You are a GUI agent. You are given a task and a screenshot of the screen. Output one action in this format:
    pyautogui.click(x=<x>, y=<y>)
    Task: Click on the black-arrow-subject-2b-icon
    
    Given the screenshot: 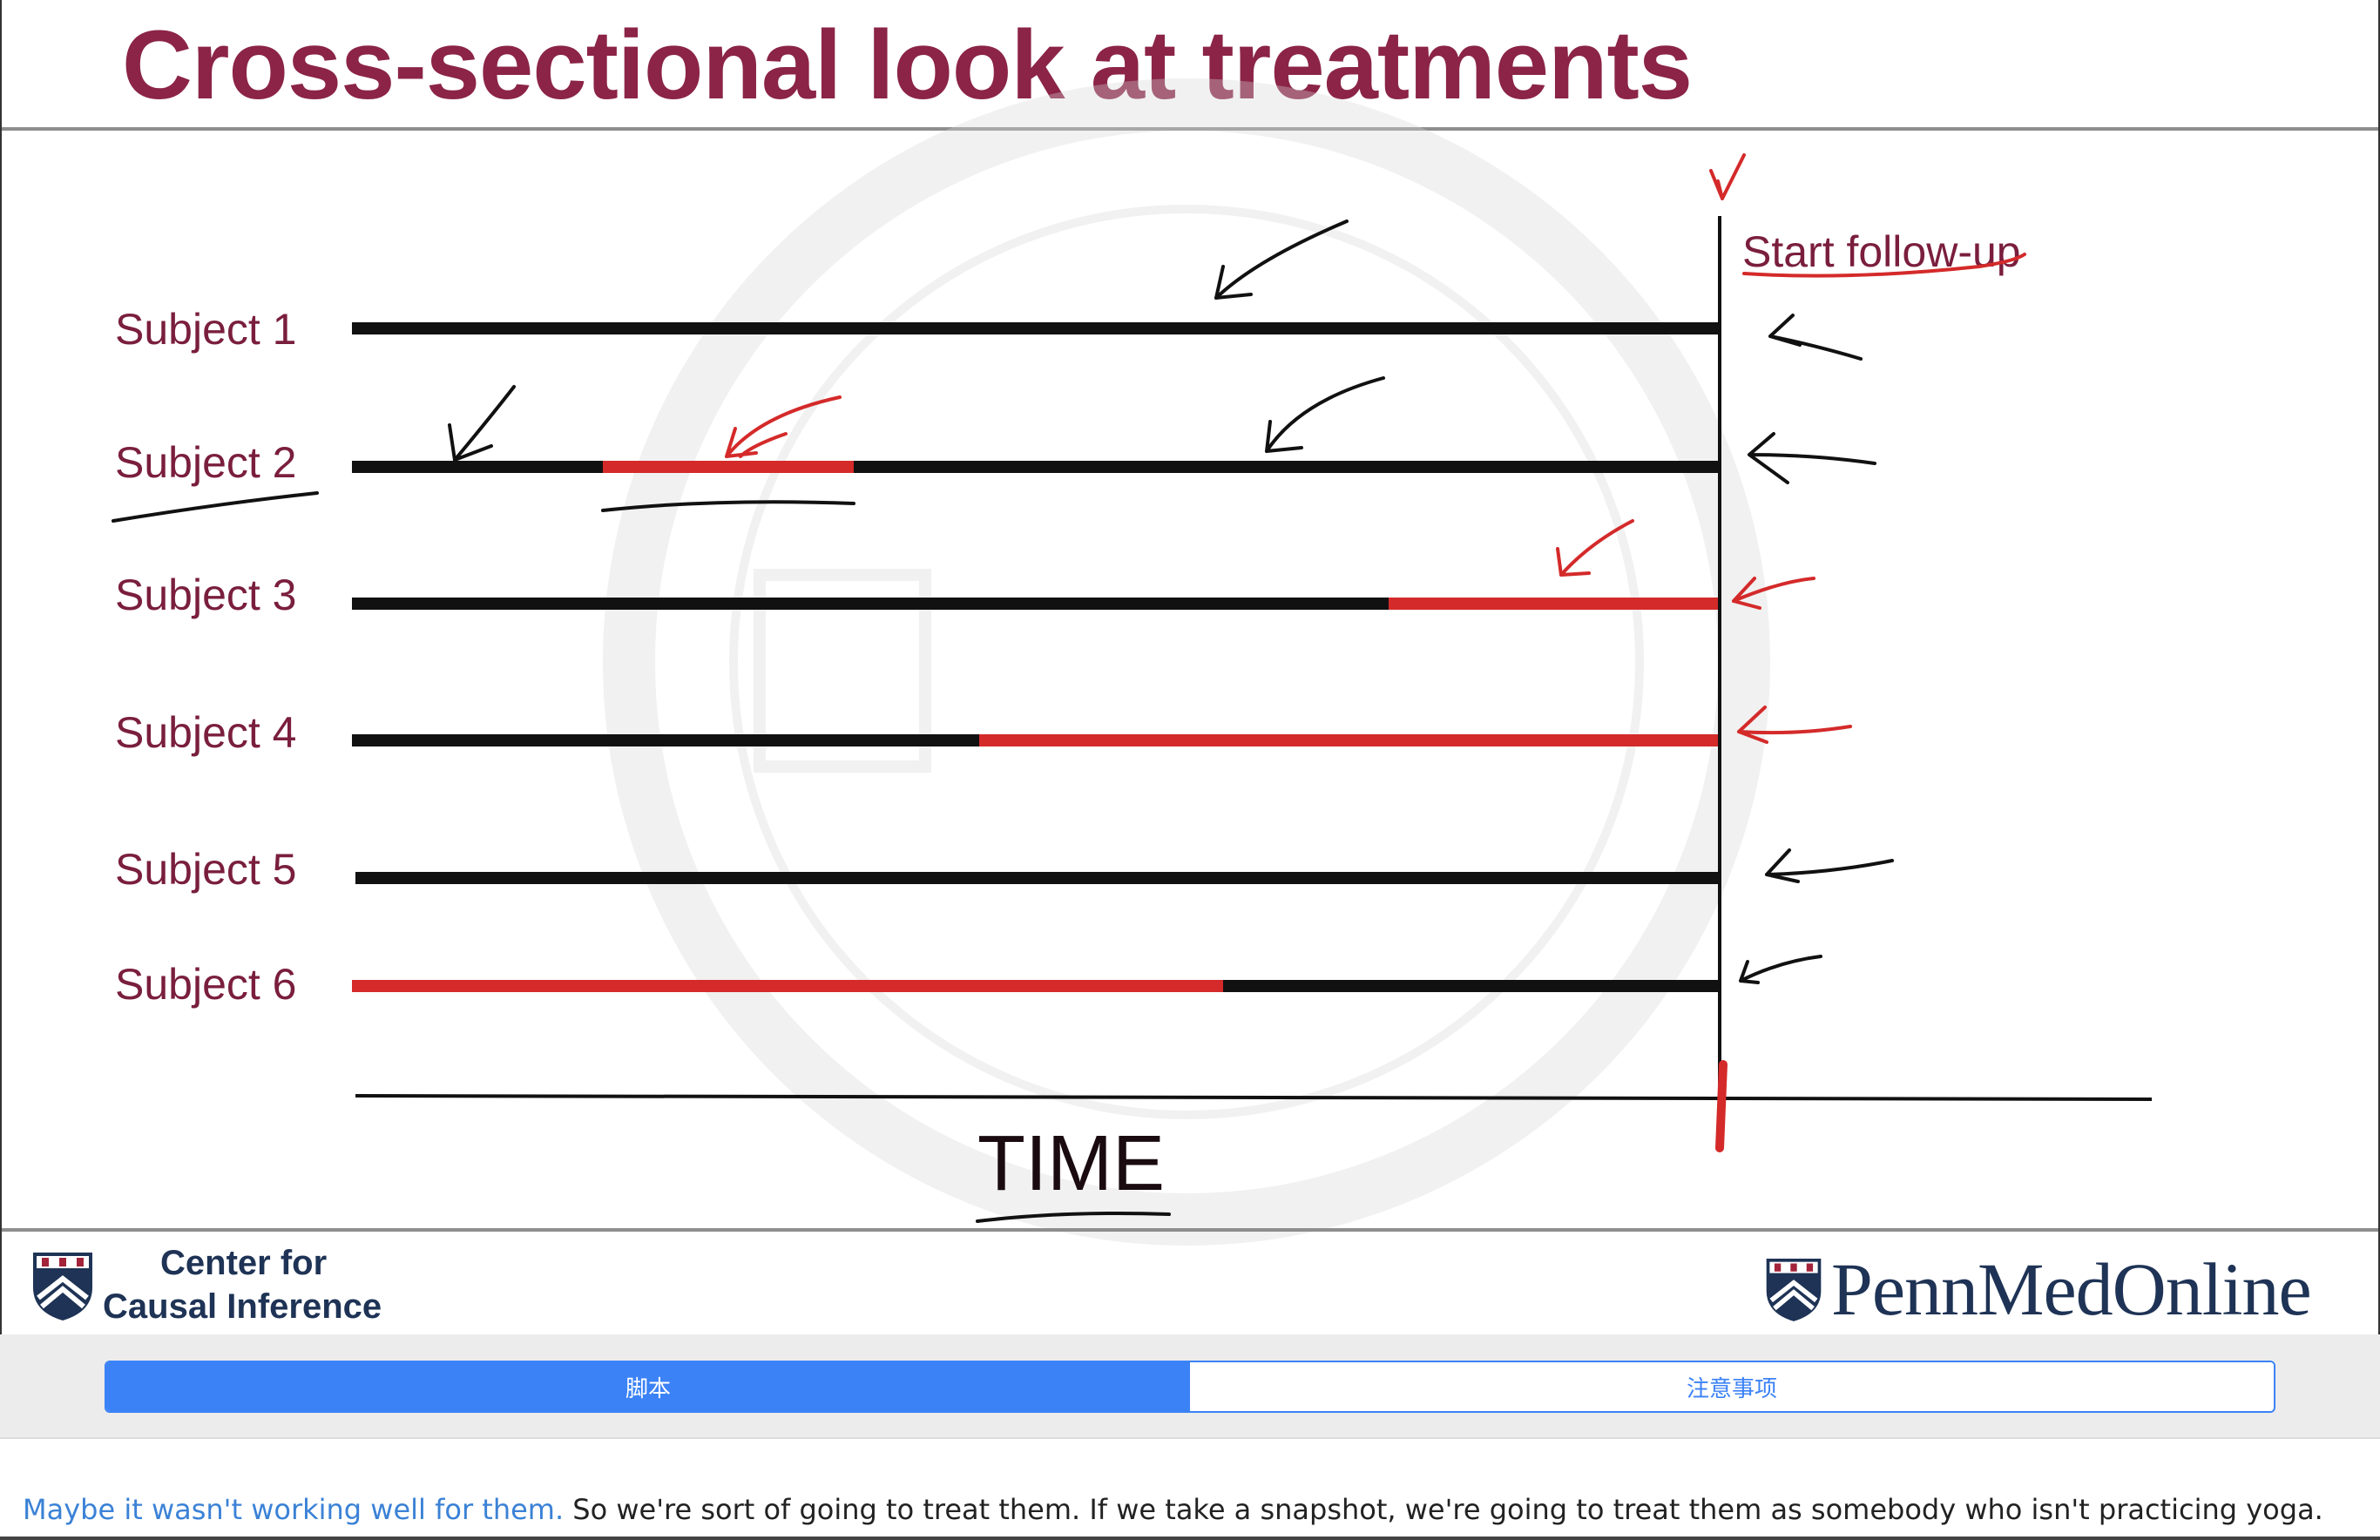 What is the action you would take?
    pyautogui.click(x=1812, y=458)
    